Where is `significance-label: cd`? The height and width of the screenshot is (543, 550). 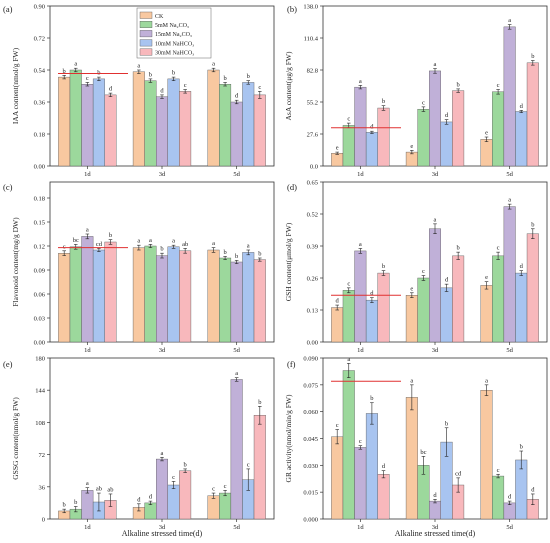 significance-label: cd is located at coordinates (99, 244).